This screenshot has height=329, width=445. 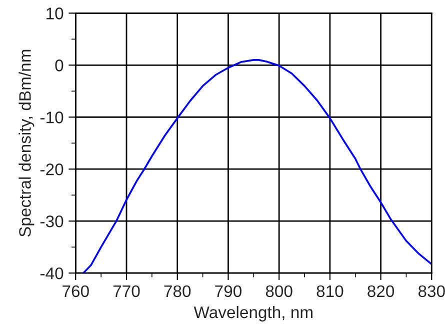 What do you see at coordinates (431, 291) in the screenshot?
I see `x-tick-label: 830` at bounding box center [431, 291].